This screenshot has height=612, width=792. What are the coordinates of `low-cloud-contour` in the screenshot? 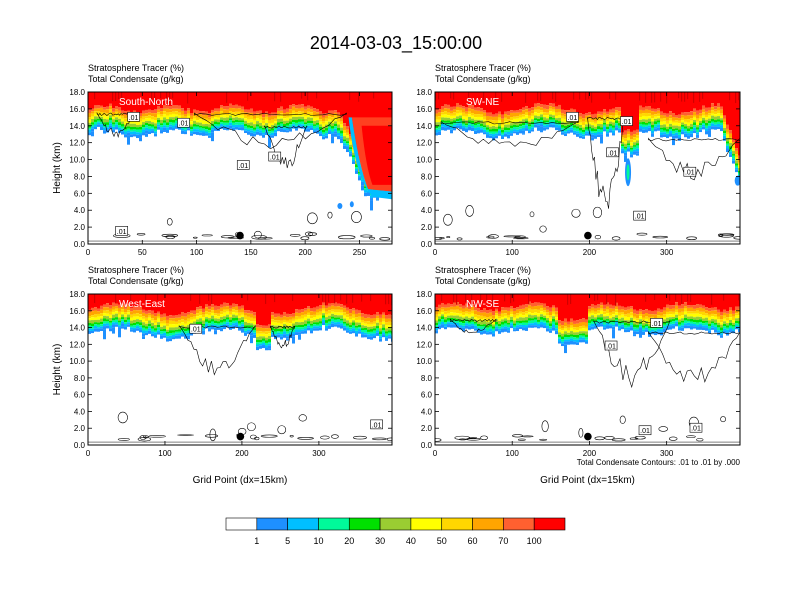 It's located at (211, 436).